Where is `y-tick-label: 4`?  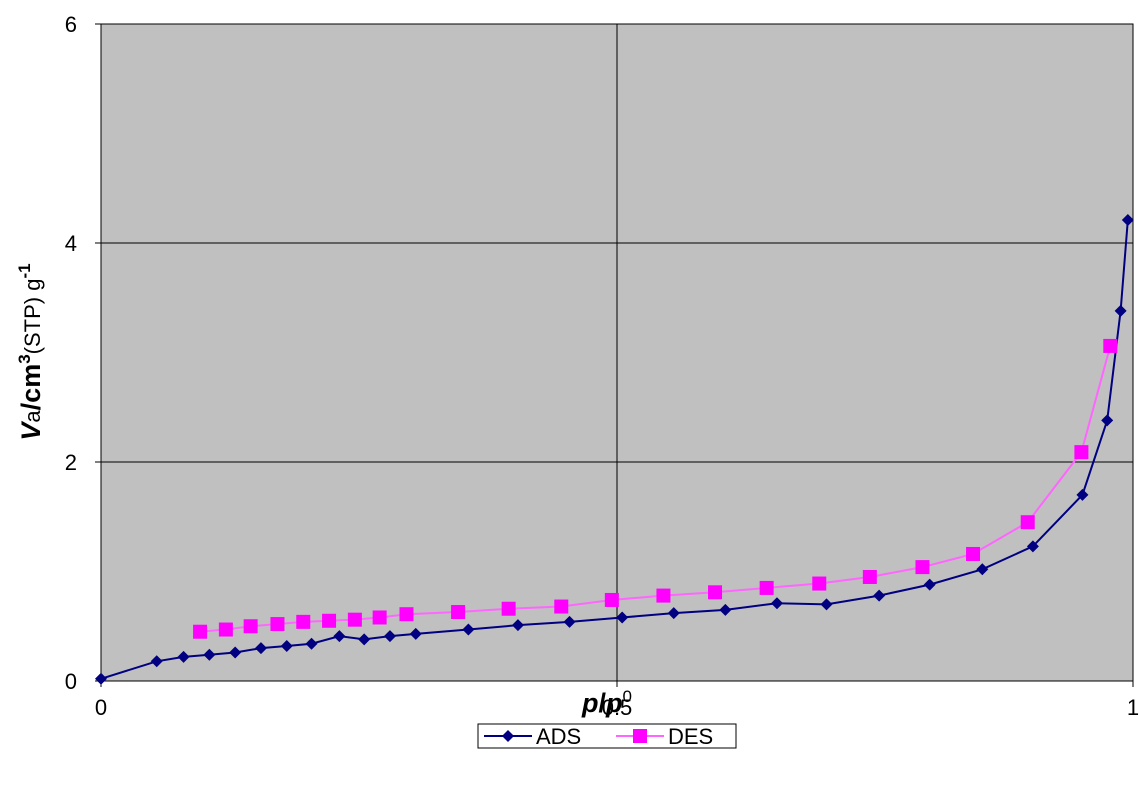 y-tick-label: 4 is located at coordinates (71, 243).